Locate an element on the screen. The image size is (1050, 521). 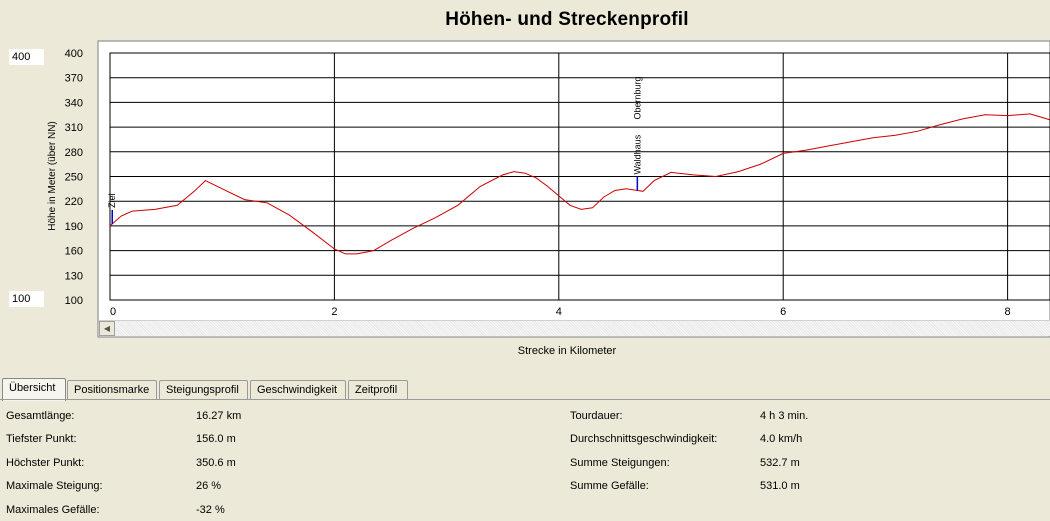
stat-value: -32 % is located at coordinates (210, 510).